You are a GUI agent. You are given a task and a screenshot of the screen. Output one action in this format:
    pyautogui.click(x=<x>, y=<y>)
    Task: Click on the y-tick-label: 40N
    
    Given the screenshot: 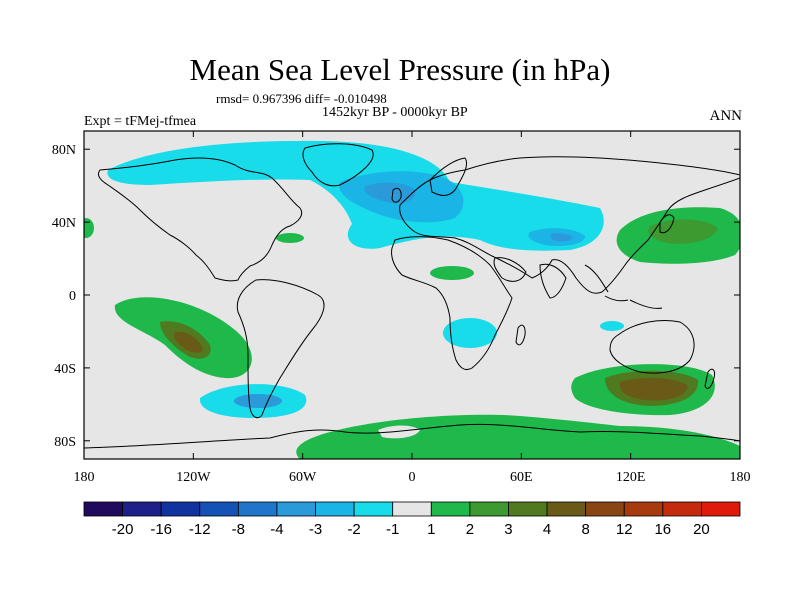 What is the action you would take?
    pyautogui.click(x=64, y=223)
    